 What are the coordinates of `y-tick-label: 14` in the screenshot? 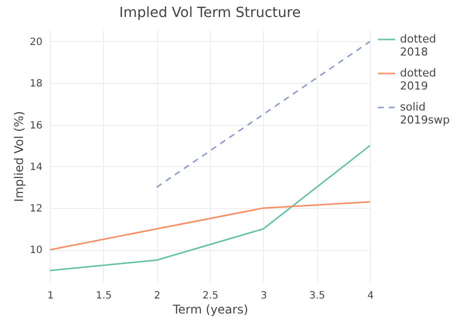 It's located at (36, 167).